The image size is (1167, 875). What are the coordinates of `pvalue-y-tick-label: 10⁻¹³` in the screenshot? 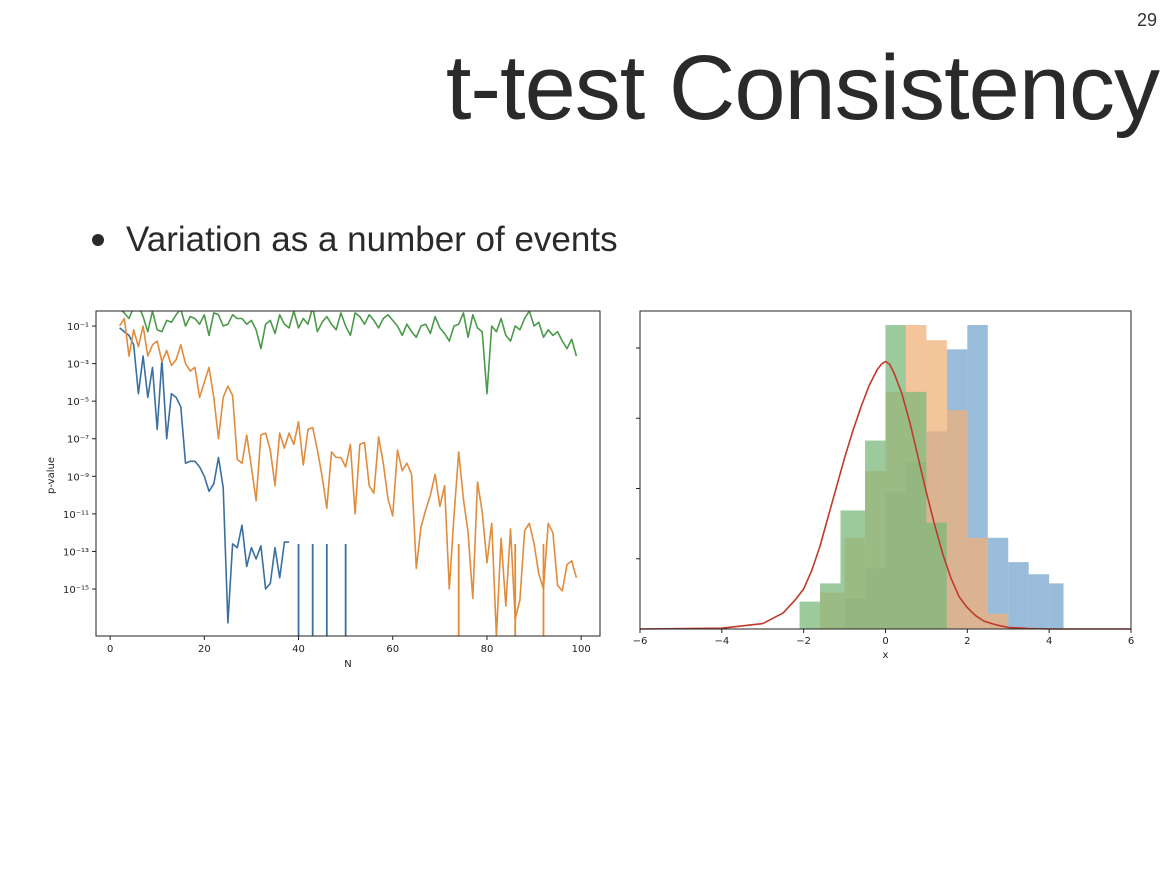 It's located at (76, 552).